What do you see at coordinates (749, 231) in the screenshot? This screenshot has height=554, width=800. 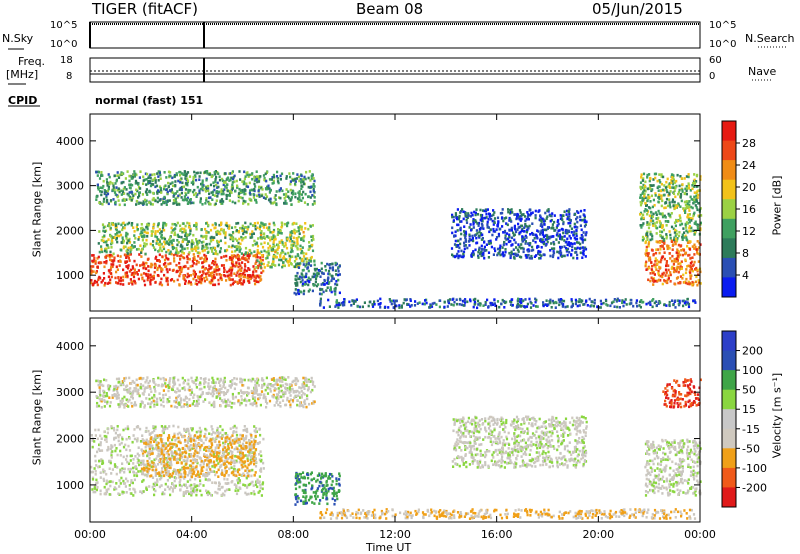 I see `colorbar-tick-label: 12` at bounding box center [749, 231].